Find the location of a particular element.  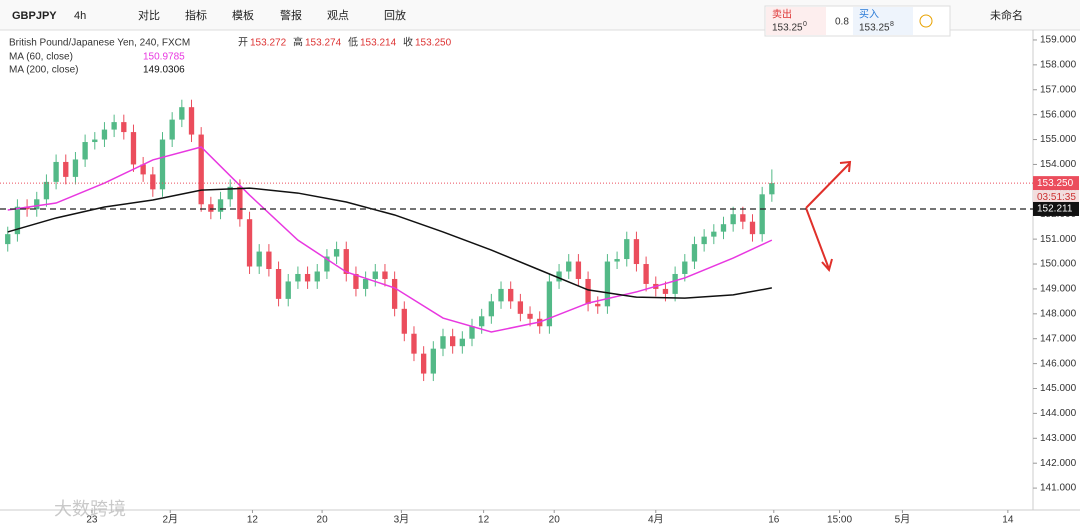

y-tick-label: 150.000 is located at coordinates (1058, 264).